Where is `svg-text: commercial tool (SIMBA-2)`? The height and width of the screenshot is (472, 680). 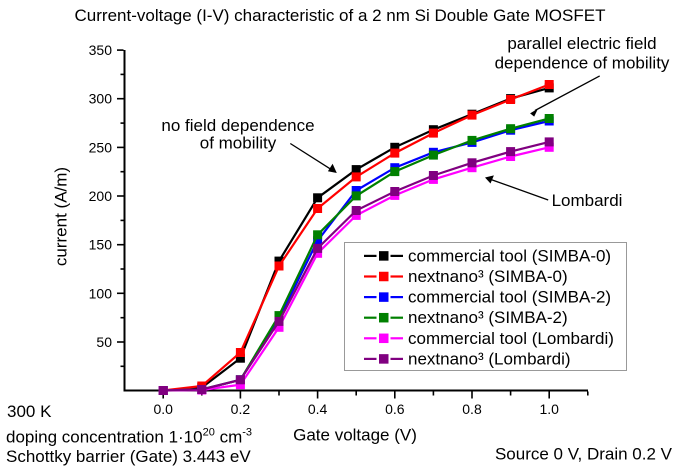
svg-text: commercial tool (SIMBA-2) is located at coordinates (509, 297).